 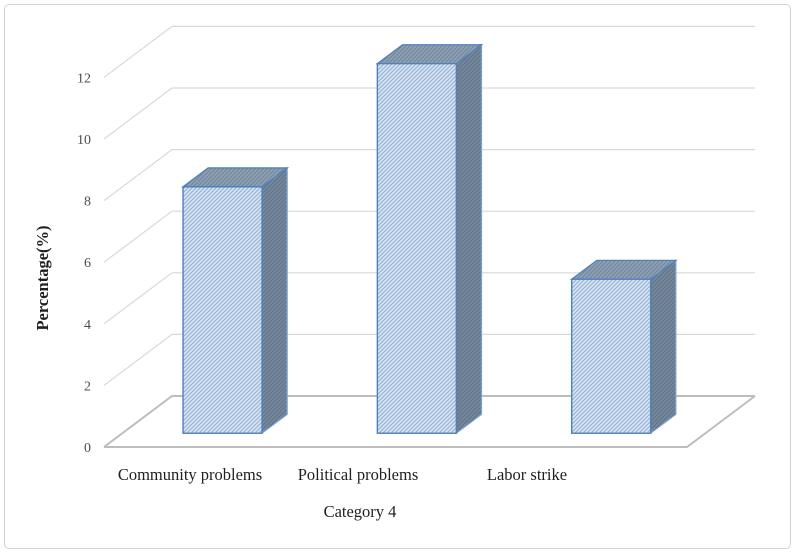 I want to click on y-axis-tick-labels: 0 2 4 6 8 10 12, so click(x=84, y=263).